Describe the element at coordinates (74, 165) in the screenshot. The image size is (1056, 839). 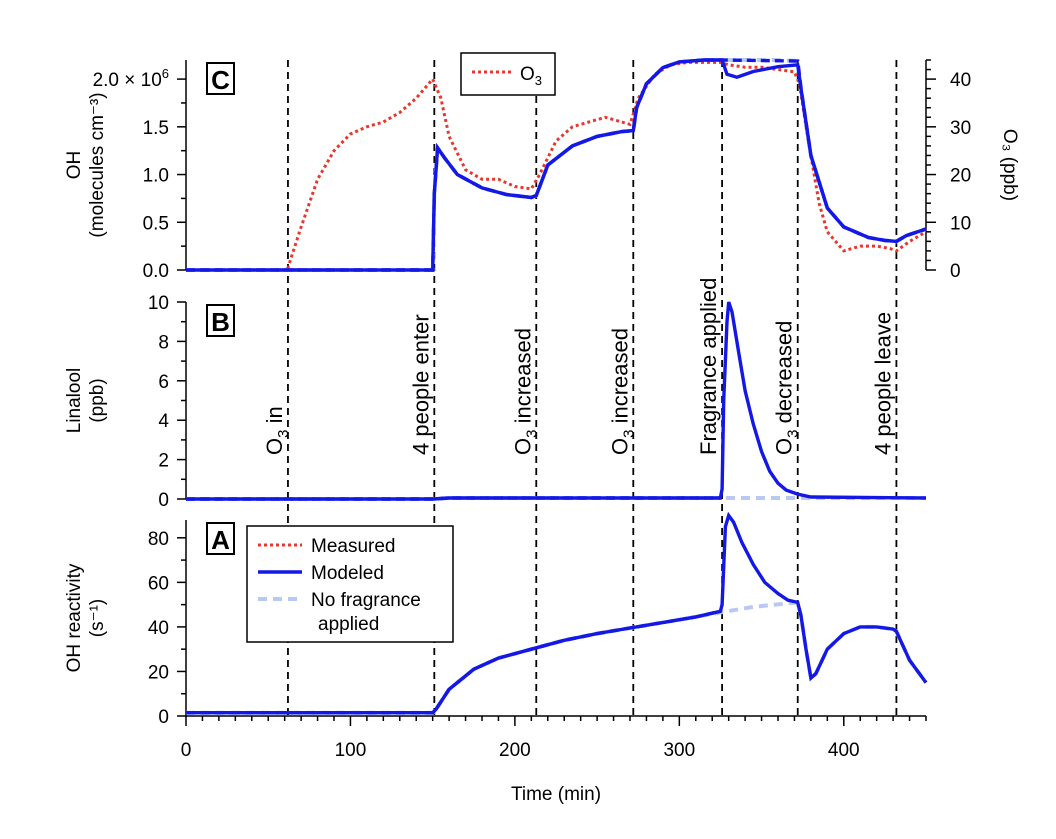
I see `y-axis-title-C: OH` at that location.